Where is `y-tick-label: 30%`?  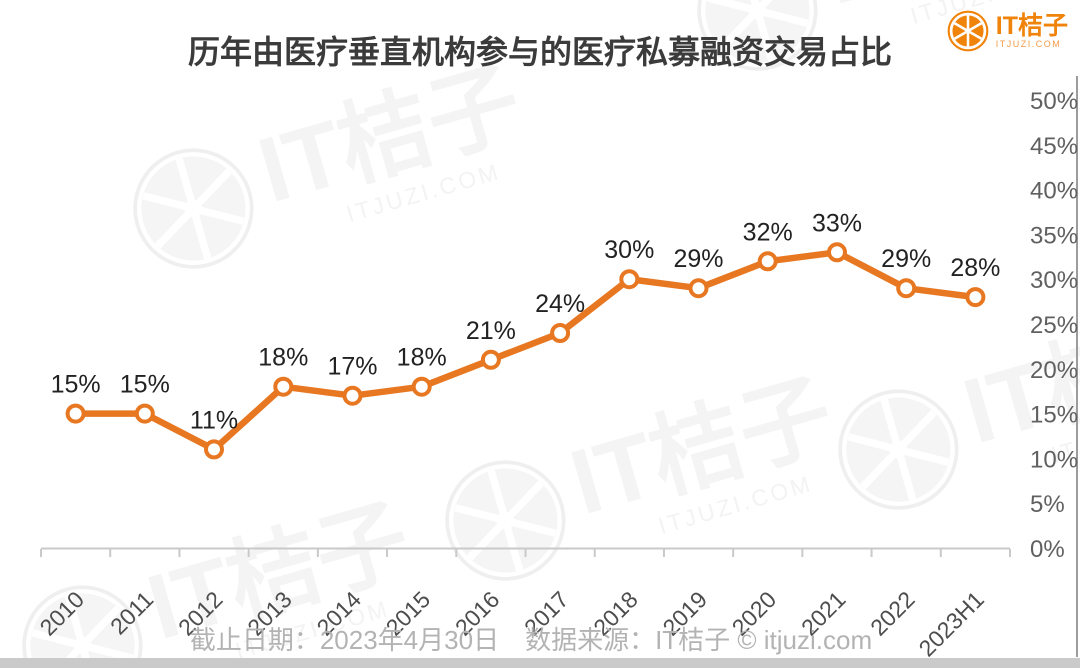 y-tick-label: 30% is located at coordinates (1054, 280).